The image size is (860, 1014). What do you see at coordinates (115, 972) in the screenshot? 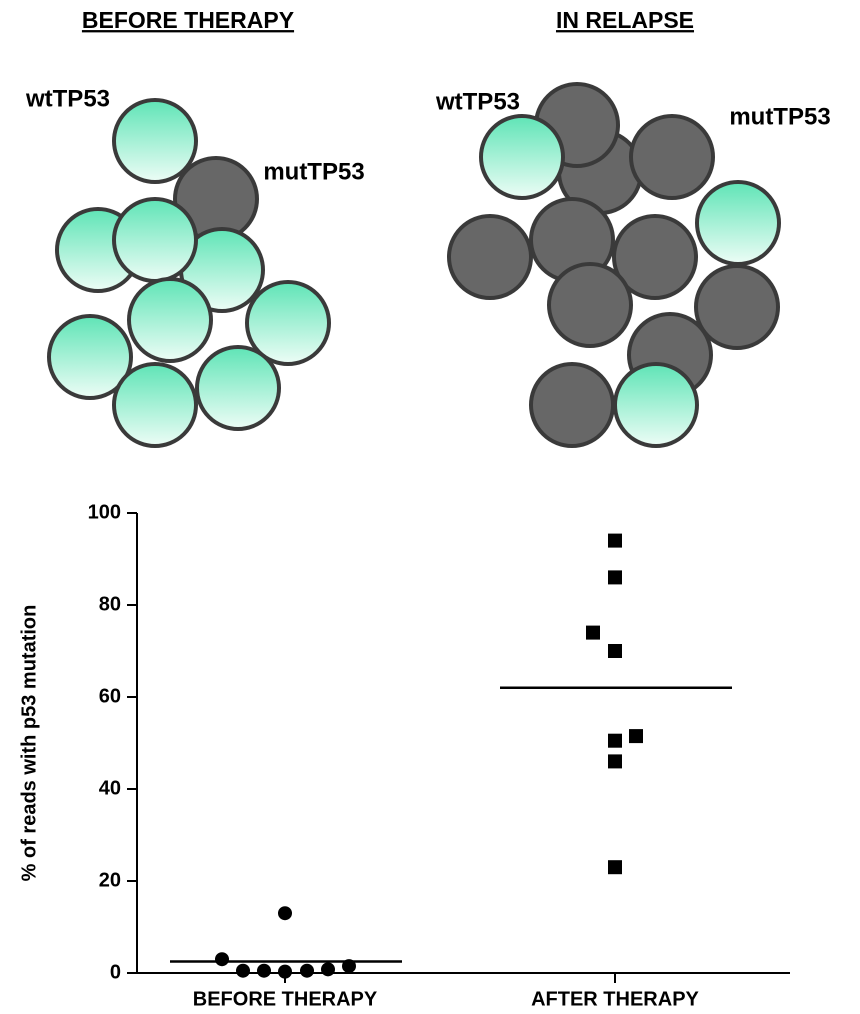
I see `y-tick-label: 0` at bounding box center [115, 972].